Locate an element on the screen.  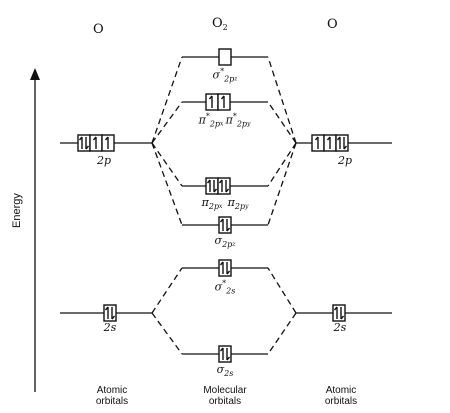
center-caption: Molecular orbitals is located at coordinates (225, 396).